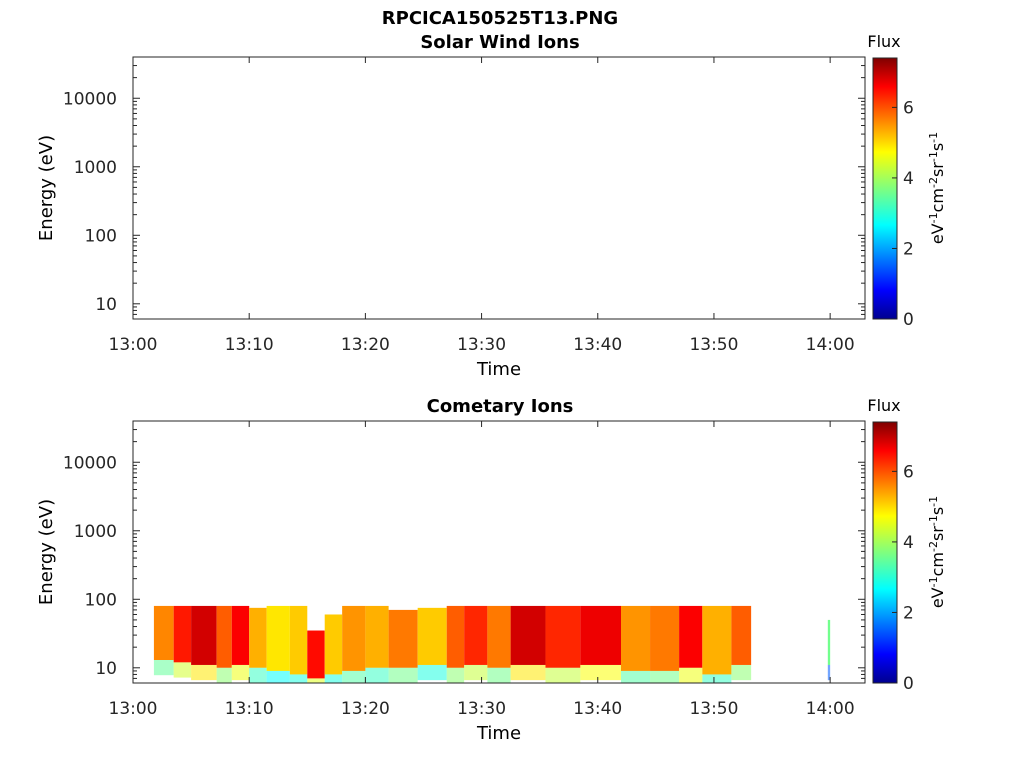 The width and height of the screenshot is (1024, 768). I want to click on colorbar-label: Flux, so click(883, 405).